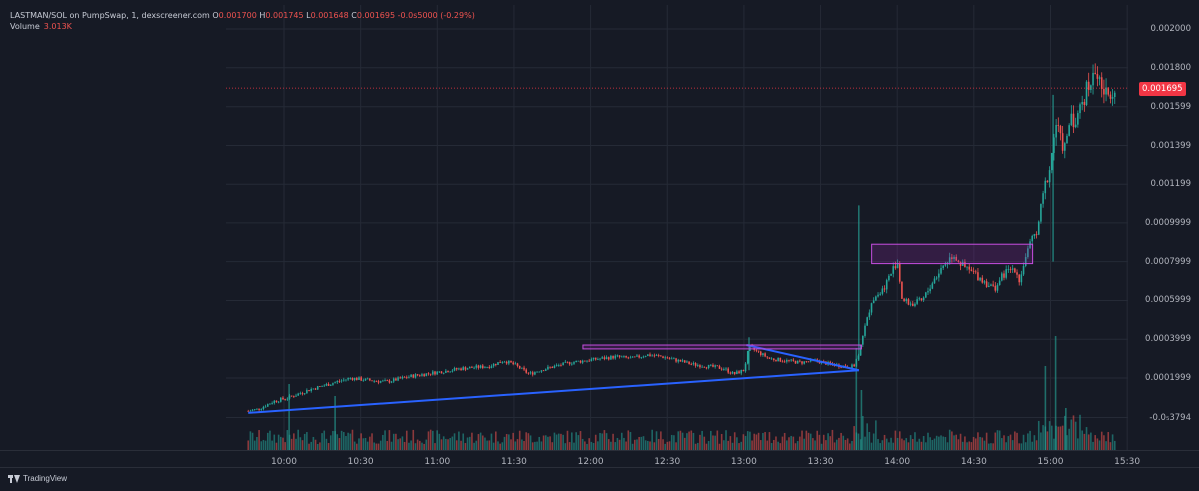 The height and width of the screenshot is (491, 1199). I want to click on trendline-drawing, so click(553, 391).